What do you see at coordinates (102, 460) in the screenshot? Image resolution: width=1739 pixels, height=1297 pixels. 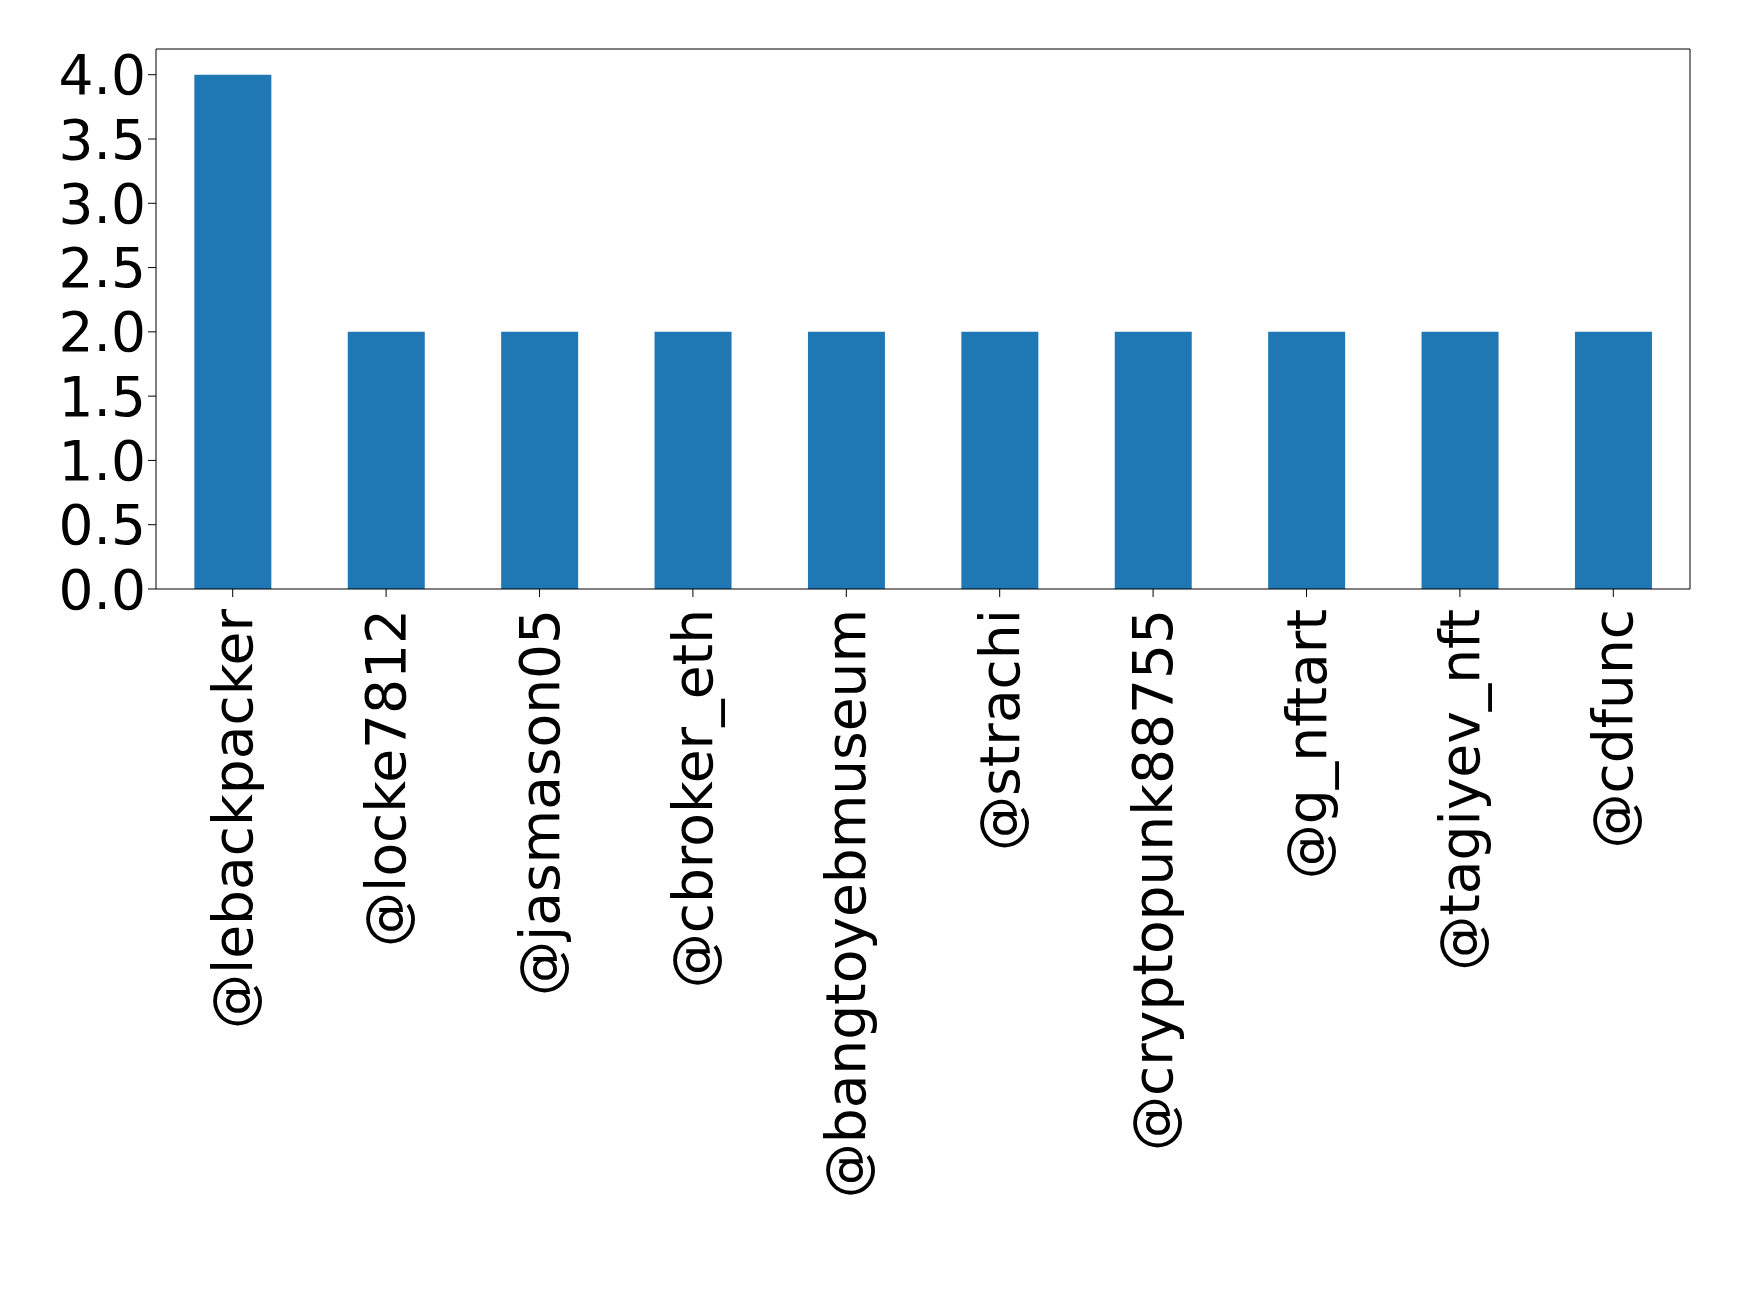 I see `y-tick-label: 1.0` at bounding box center [102, 460].